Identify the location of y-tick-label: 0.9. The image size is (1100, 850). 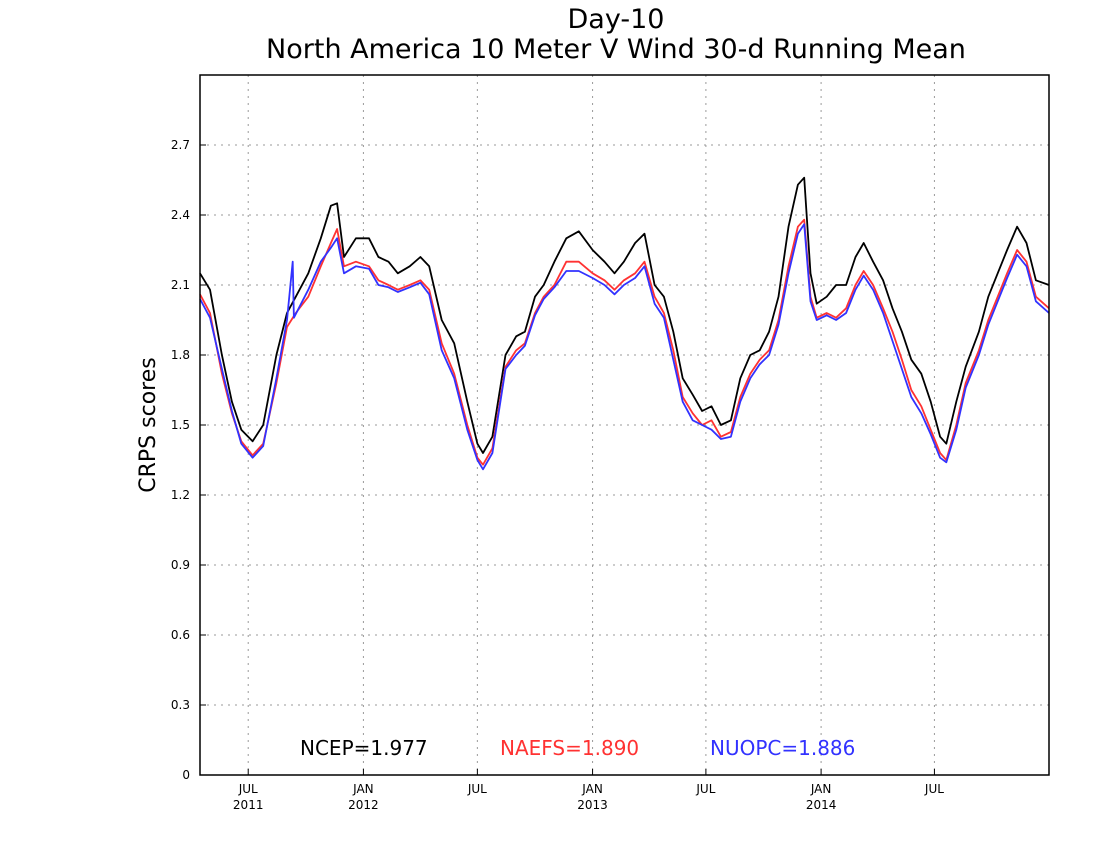
(180, 565).